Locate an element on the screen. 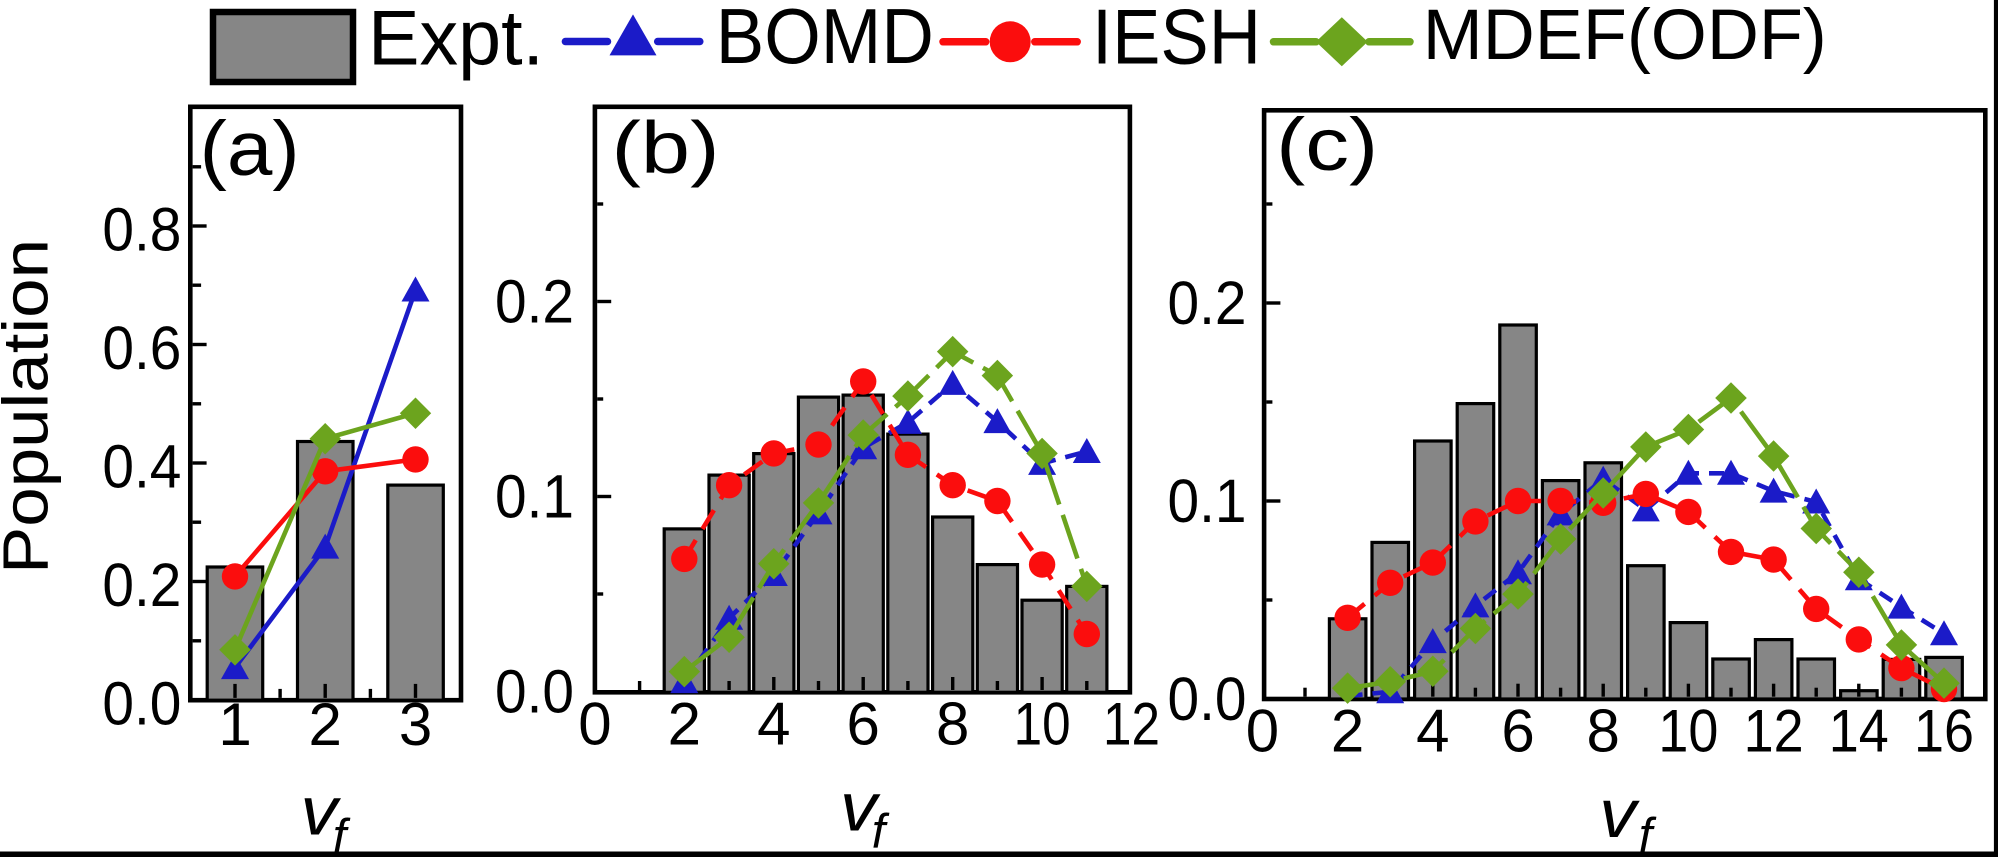 The image size is (1998, 857). svg-text: 14 is located at coordinates (1859, 730).